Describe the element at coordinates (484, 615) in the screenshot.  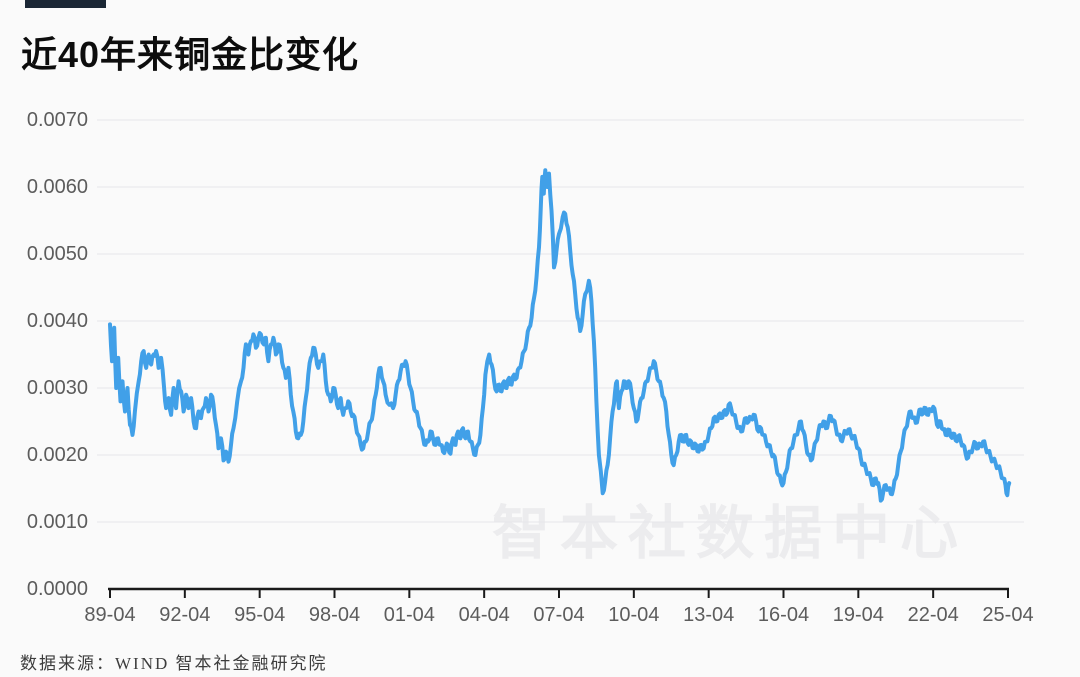
I see `x-tick-label: 04-04` at that location.